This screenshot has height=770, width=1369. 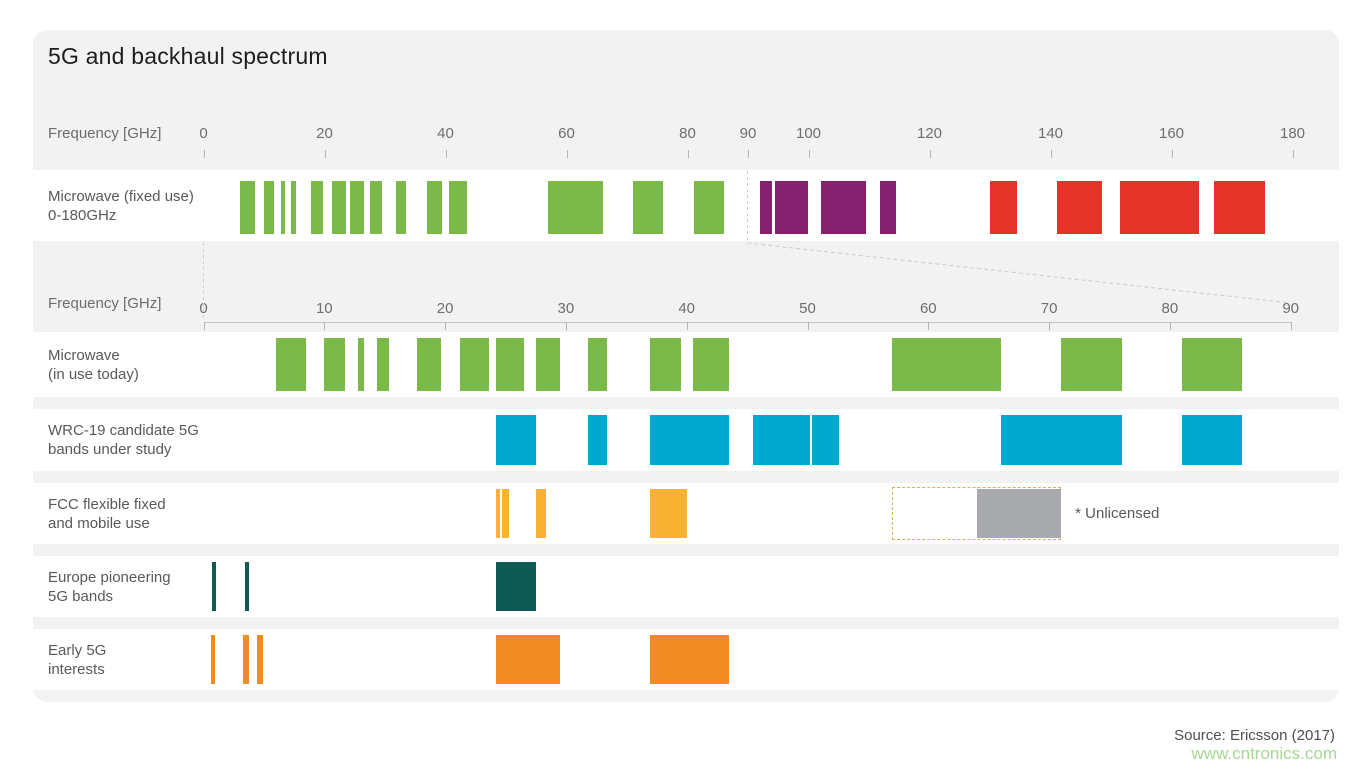 What do you see at coordinates (383, 364) in the screenshot?
I see `band-segment-inuse-14.4to15.35` at bounding box center [383, 364].